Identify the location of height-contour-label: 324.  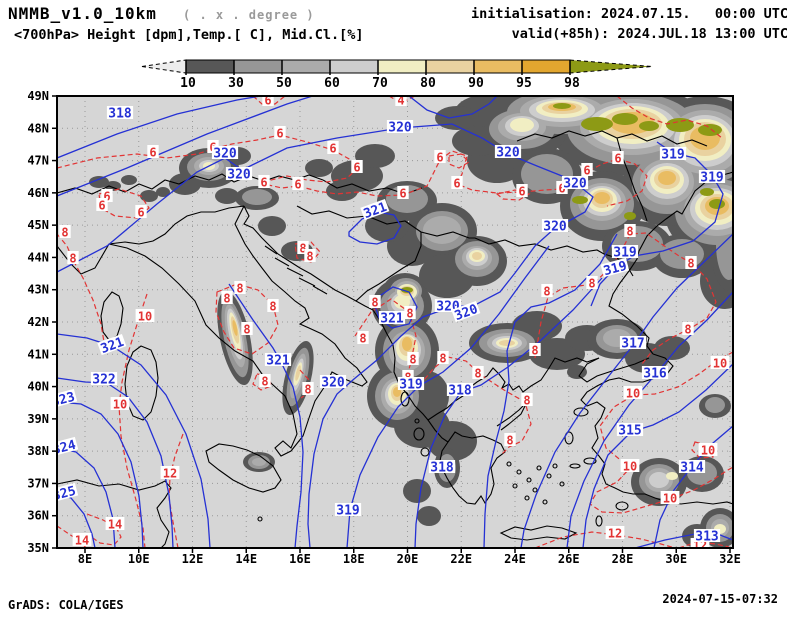
(65, 447).